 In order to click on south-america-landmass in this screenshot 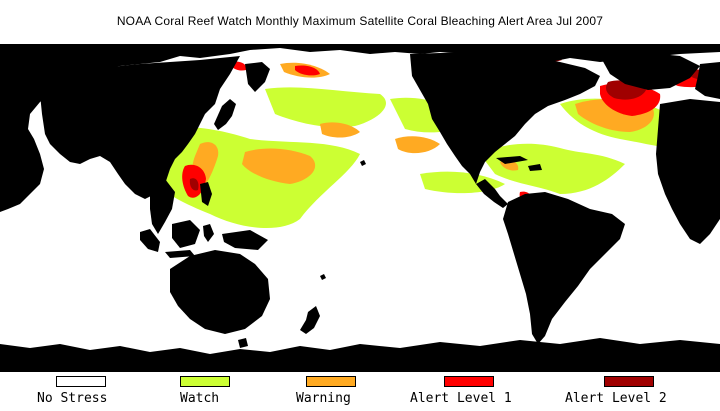, I will do `click(564, 268)`.